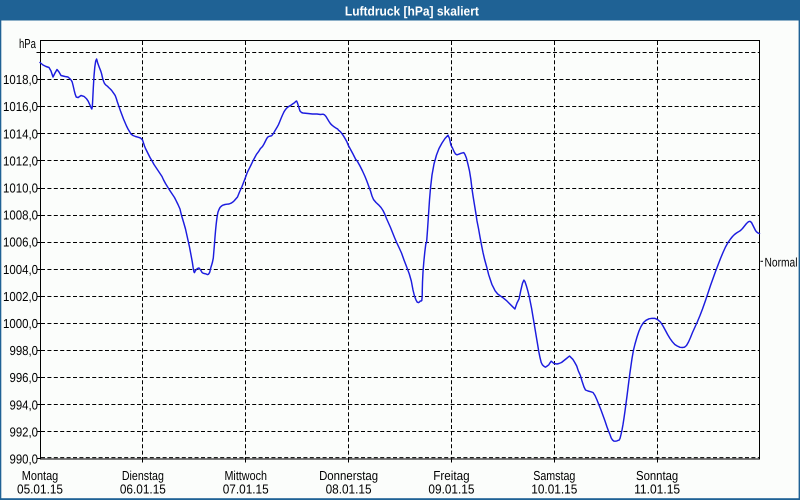 Image resolution: width=800 pixels, height=500 pixels. Describe the element at coordinates (246, 489) in the screenshot. I see `svg-text: 07.01.15` at that location.